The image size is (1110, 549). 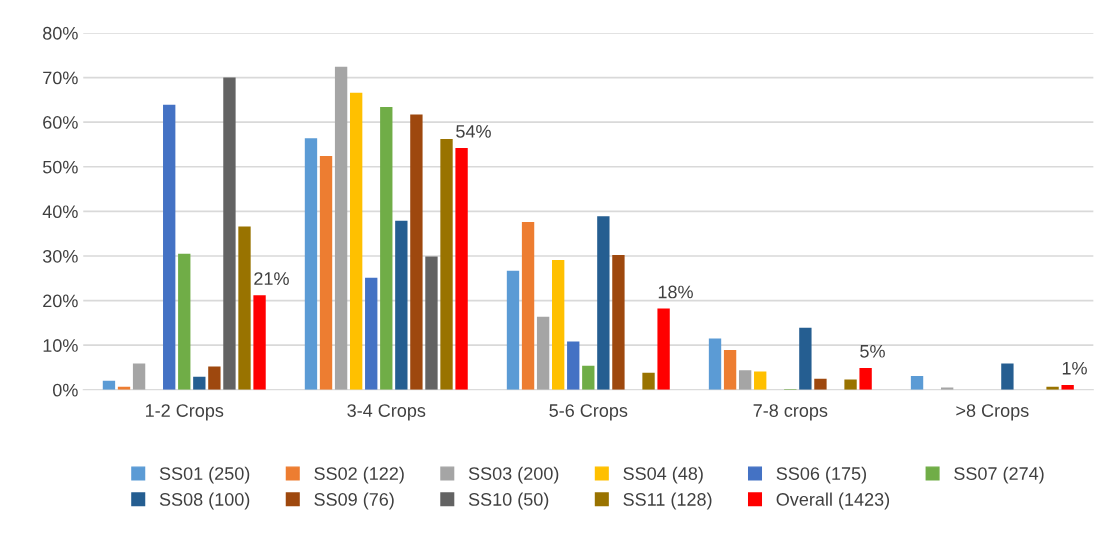 I want to click on y-tick-label: 40%, so click(x=60, y=212).